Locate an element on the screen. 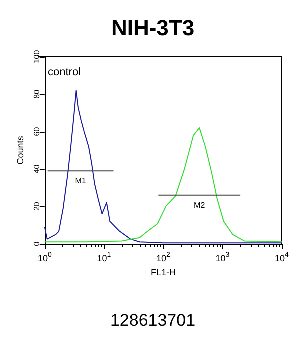 This screenshot has width=306, height=350. y-axis-title: Counts is located at coordinates (21, 150).